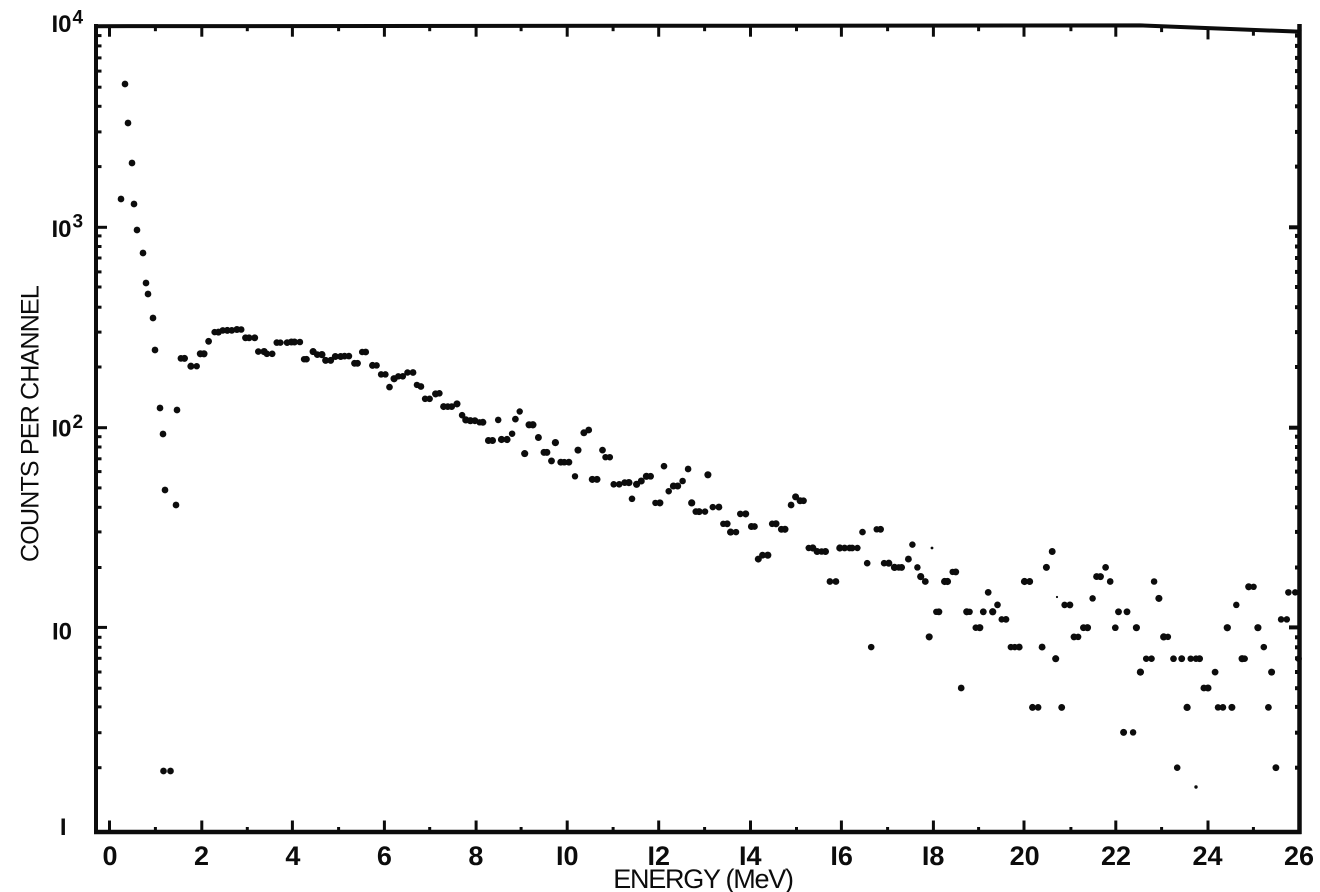 This screenshot has height=892, width=1320. I want to click on svg-text: I8, so click(933, 856).